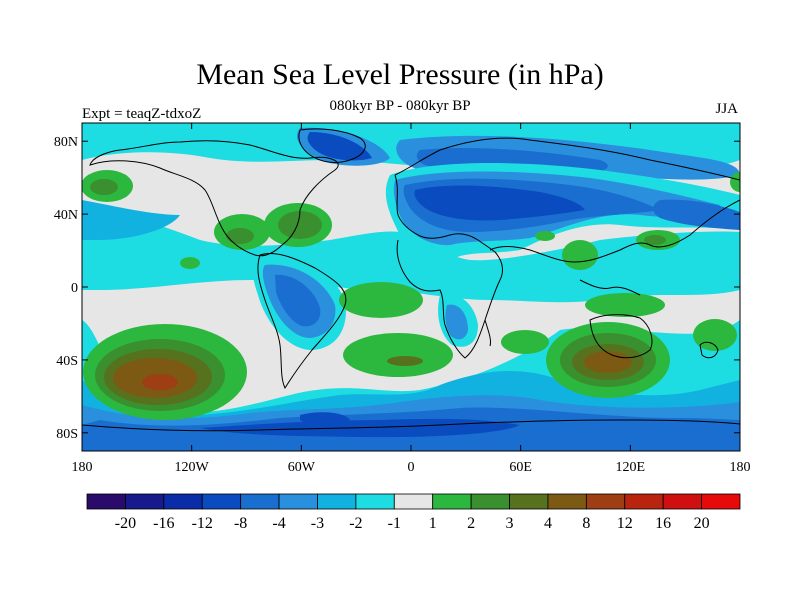 The image size is (800, 600). I want to click on colorbar-label: -16, so click(163, 523).